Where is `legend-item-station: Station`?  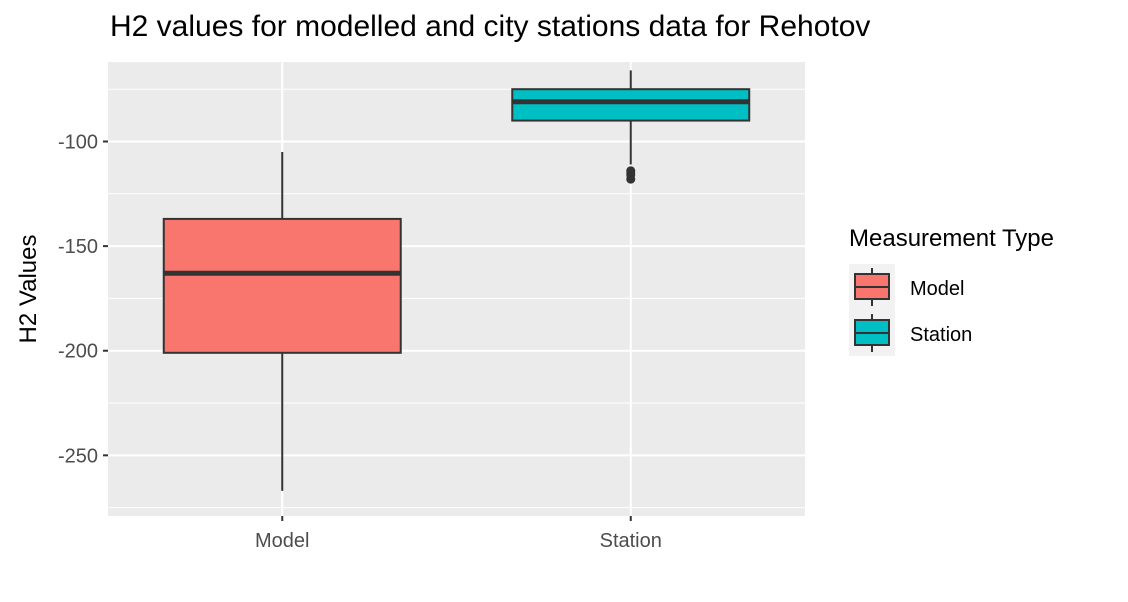
legend-item-station: Station is located at coordinates (910, 333).